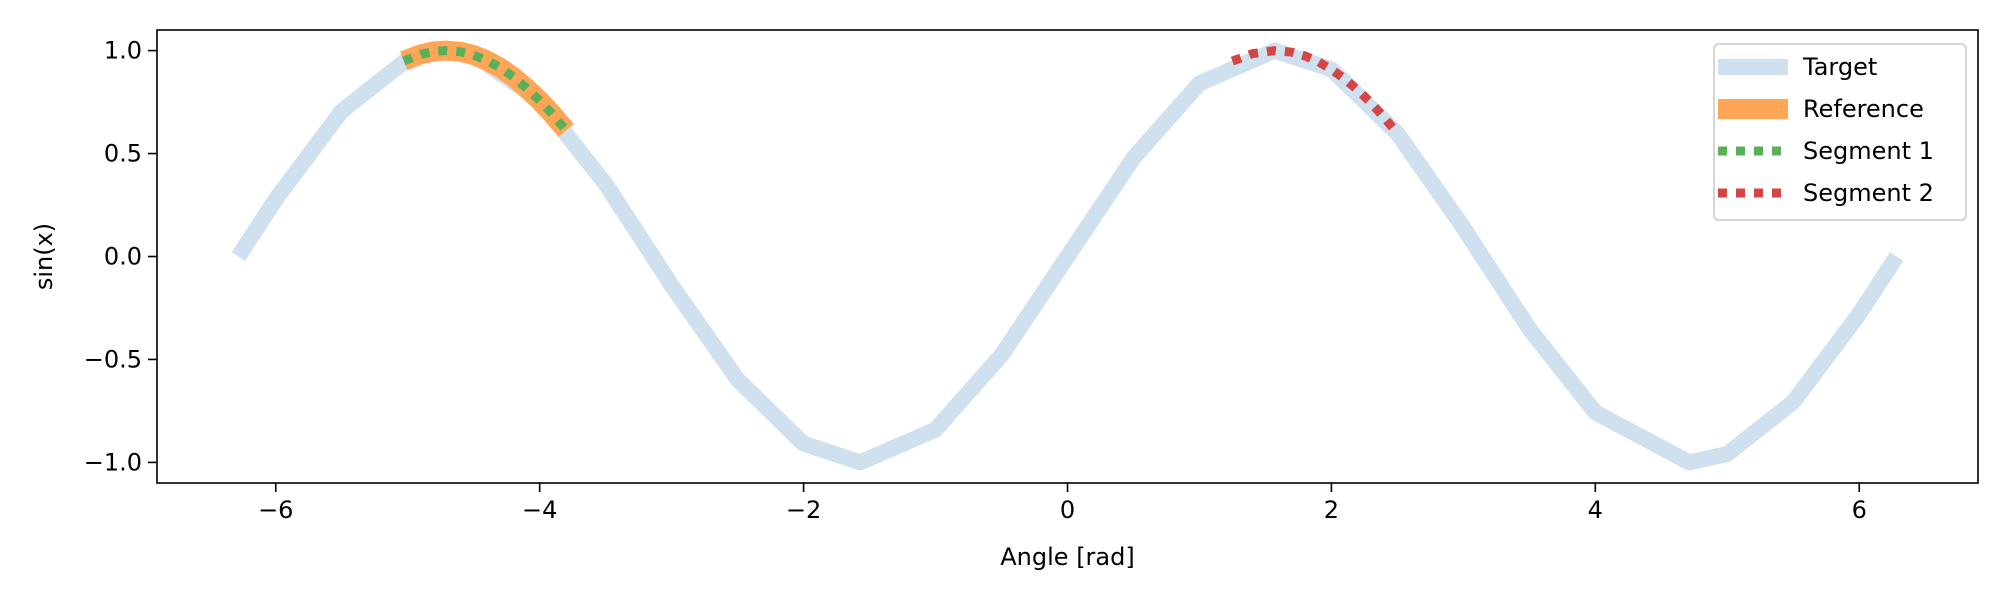 The image size is (2000, 600). I want to click on x-tick-label: 6, so click(1859, 510).